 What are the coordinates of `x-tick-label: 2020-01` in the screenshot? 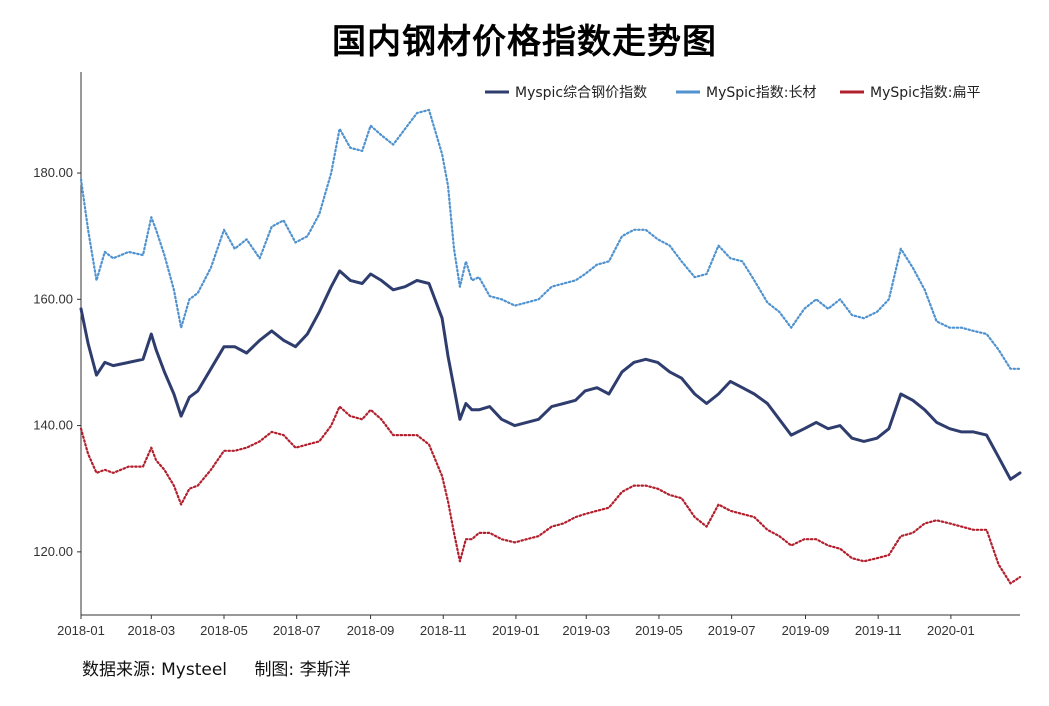 It's located at (951, 630).